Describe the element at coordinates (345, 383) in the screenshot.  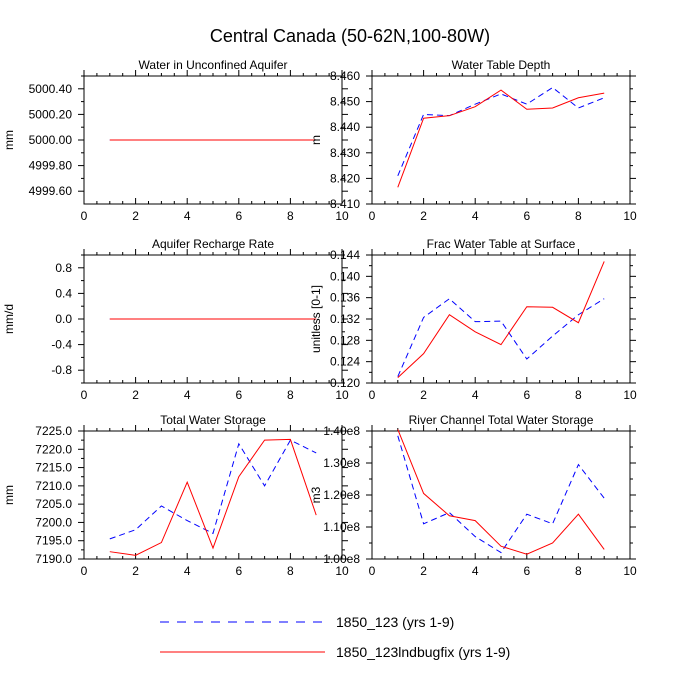
I see `y-tick-label: 0.120` at that location.